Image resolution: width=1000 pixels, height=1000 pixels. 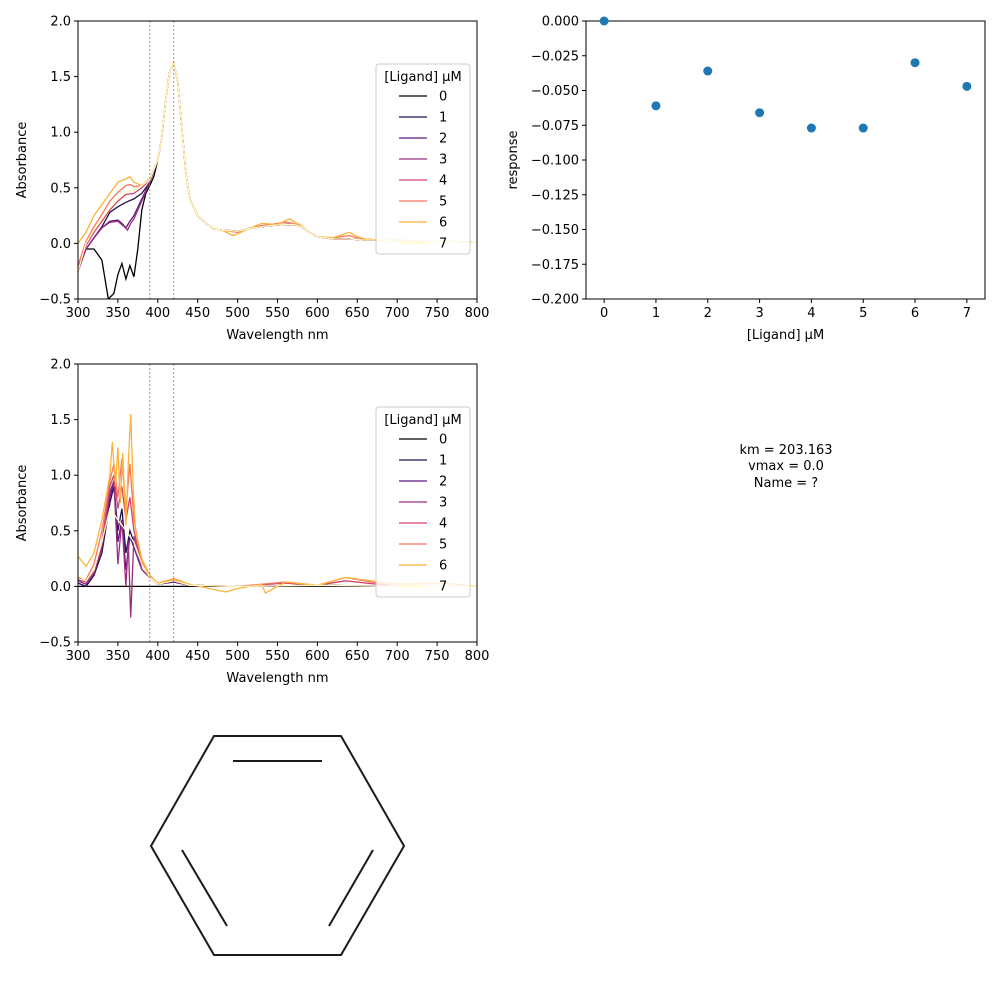 What do you see at coordinates (237, 656) in the screenshot?
I see `x-tick-label: 500` at bounding box center [237, 656].